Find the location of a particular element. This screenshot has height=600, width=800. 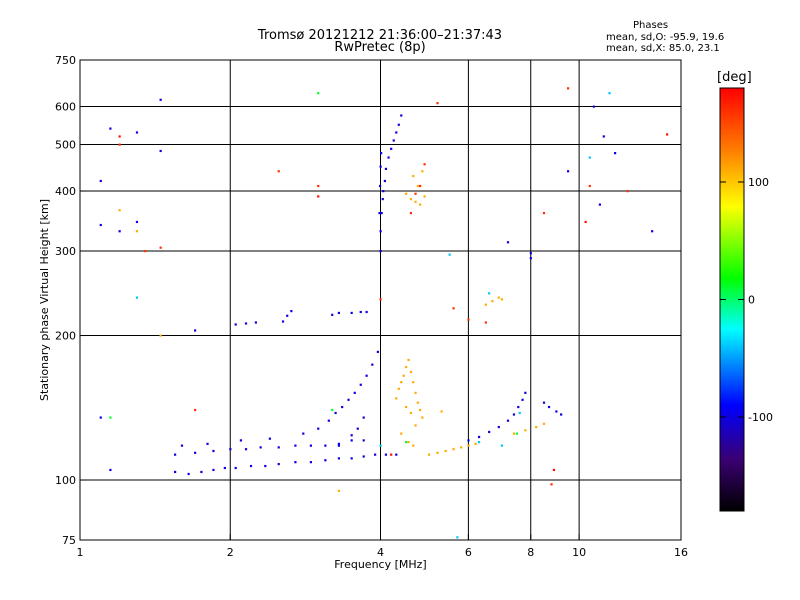

x-tick-label: 4 is located at coordinates (380, 552).